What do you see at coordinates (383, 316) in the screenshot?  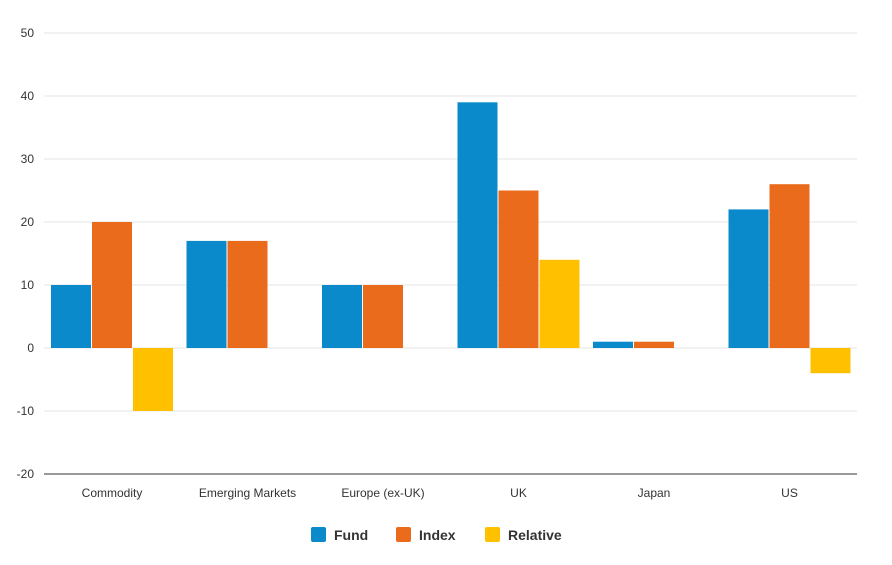 I see `bar-index-europe-ex-uk` at bounding box center [383, 316].